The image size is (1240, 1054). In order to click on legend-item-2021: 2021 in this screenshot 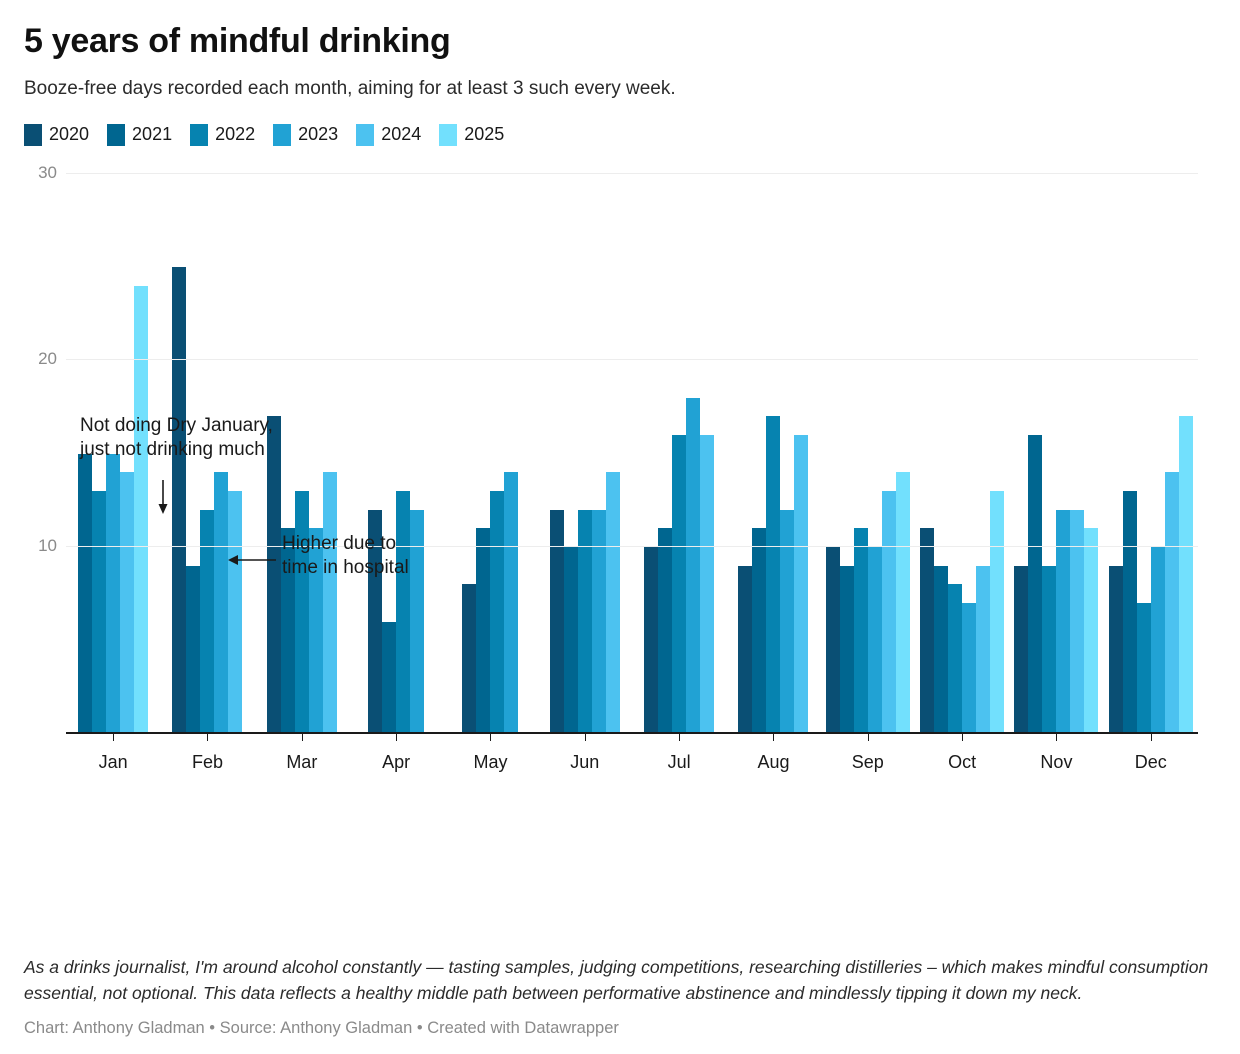, I will do `click(139, 134)`.